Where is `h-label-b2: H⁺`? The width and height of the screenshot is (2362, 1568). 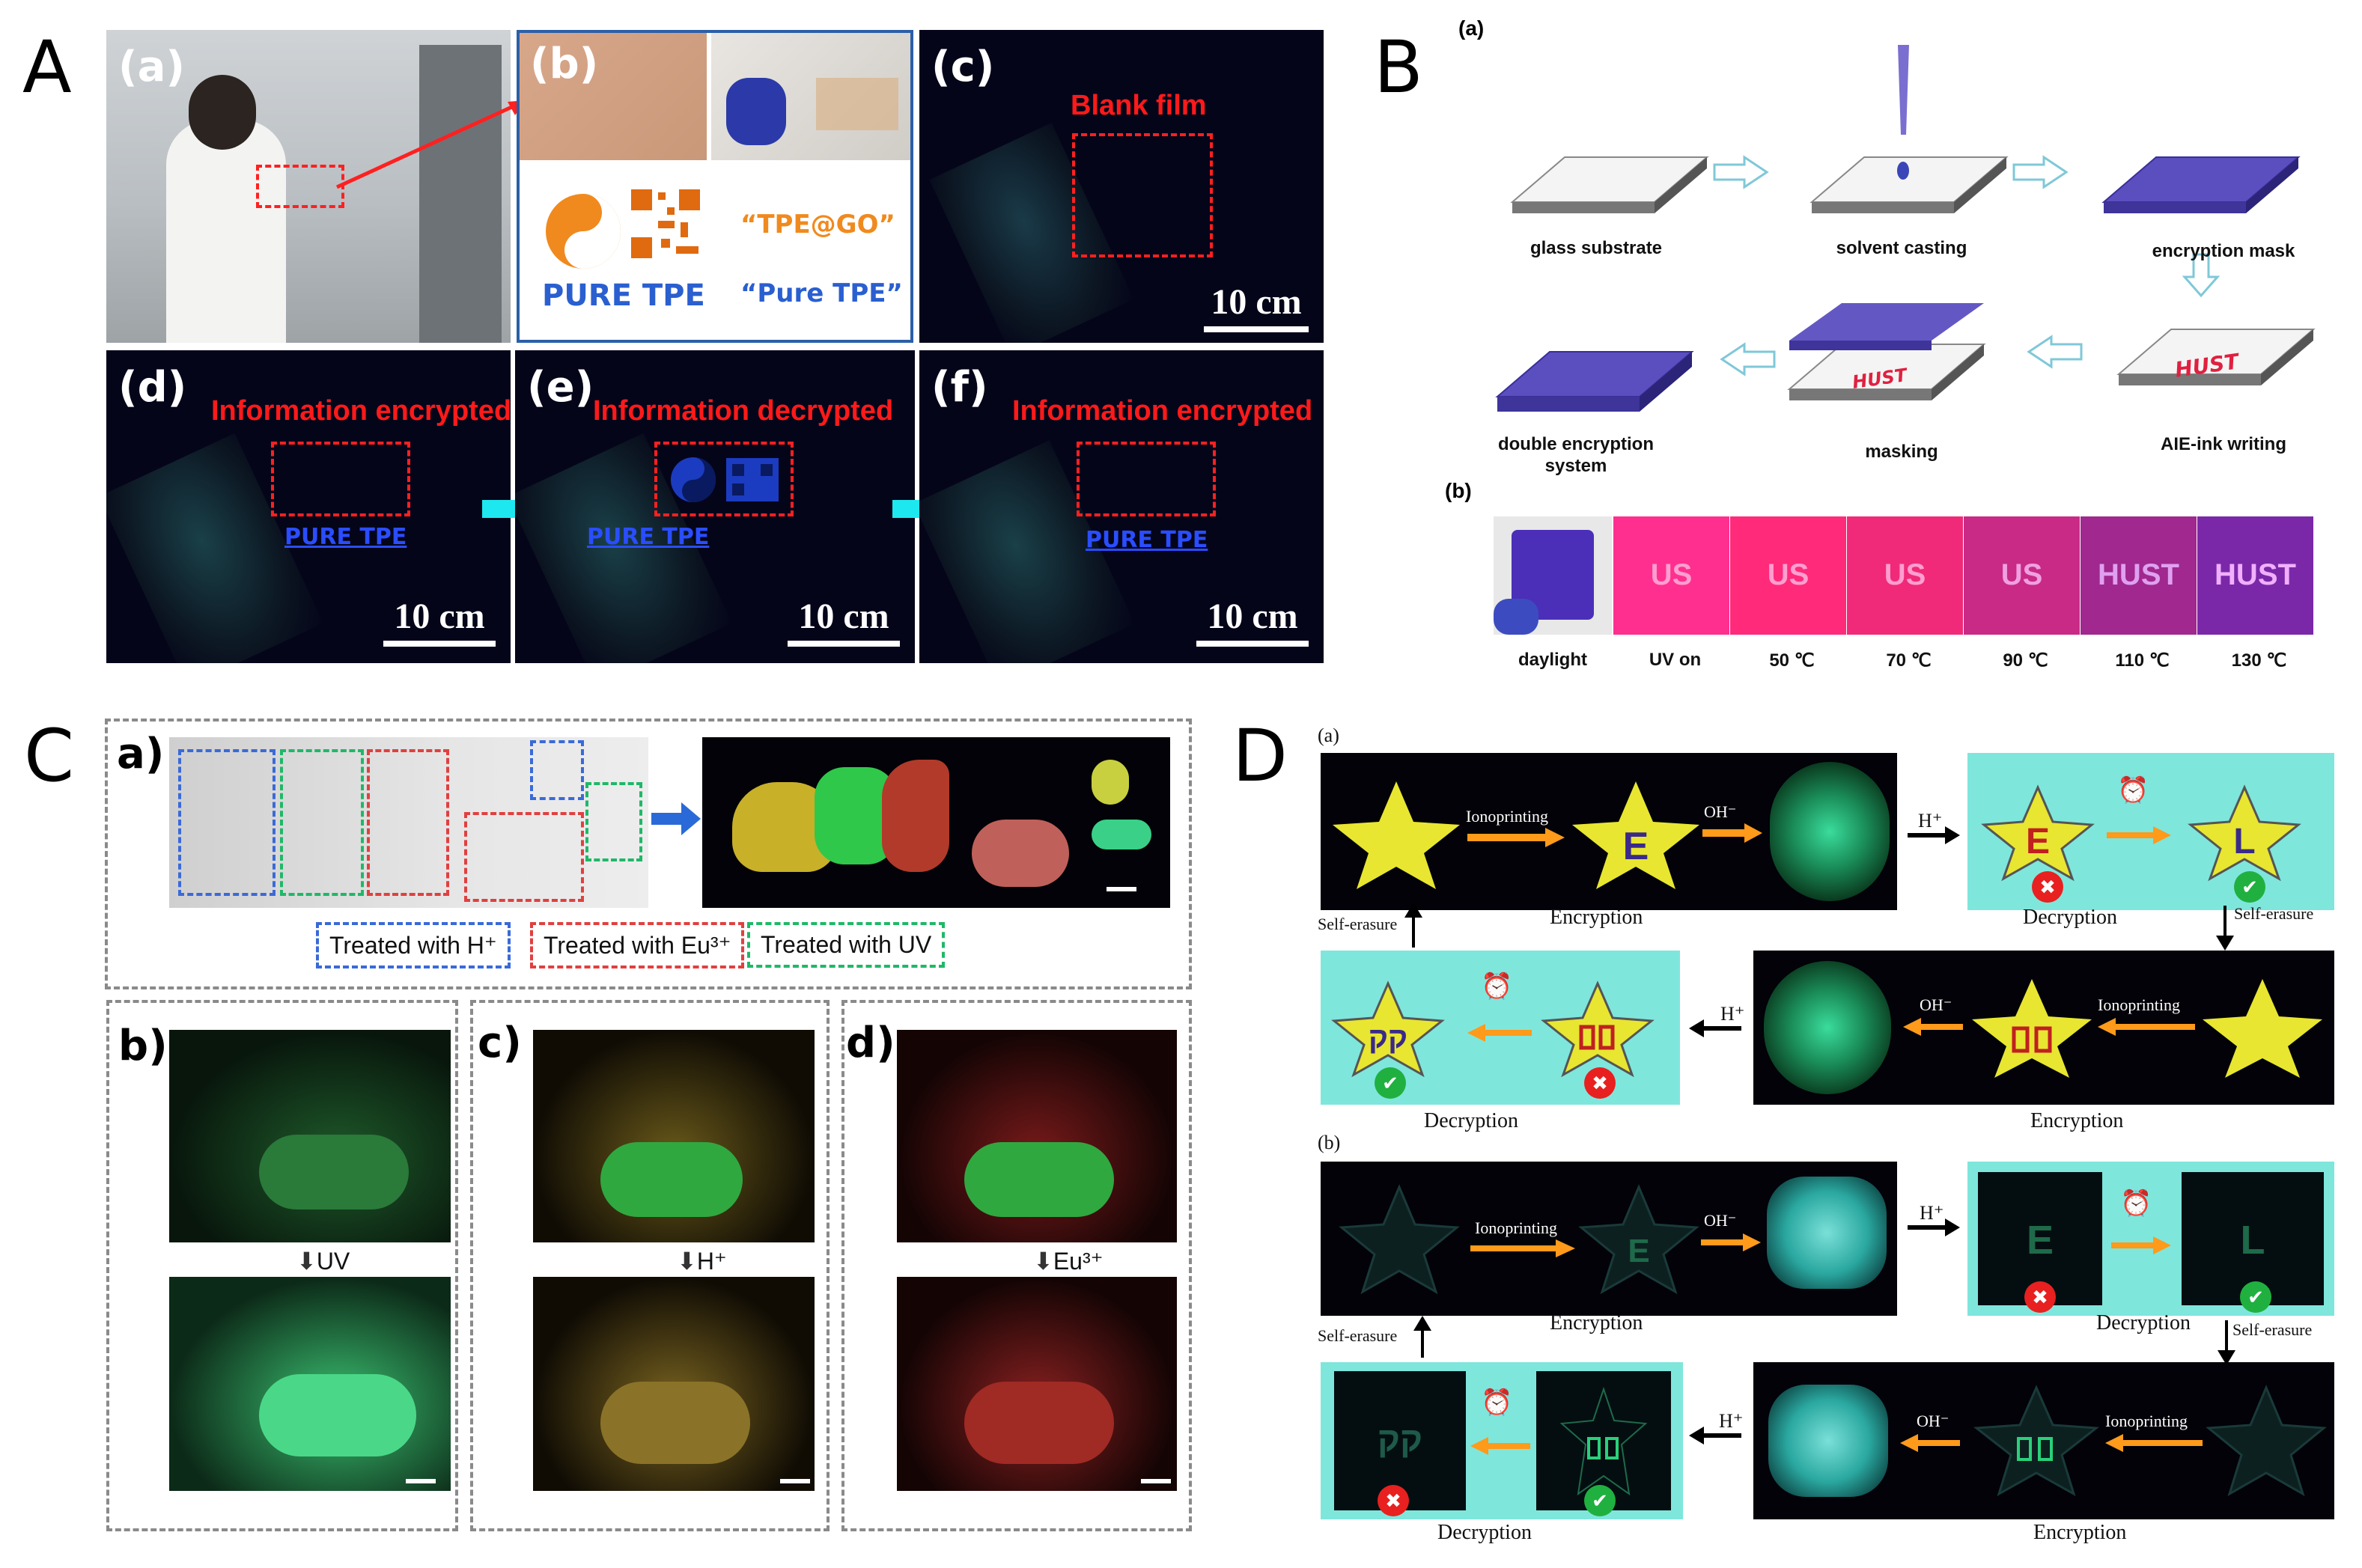 h-label-b2: H⁺ is located at coordinates (1731, 1421).